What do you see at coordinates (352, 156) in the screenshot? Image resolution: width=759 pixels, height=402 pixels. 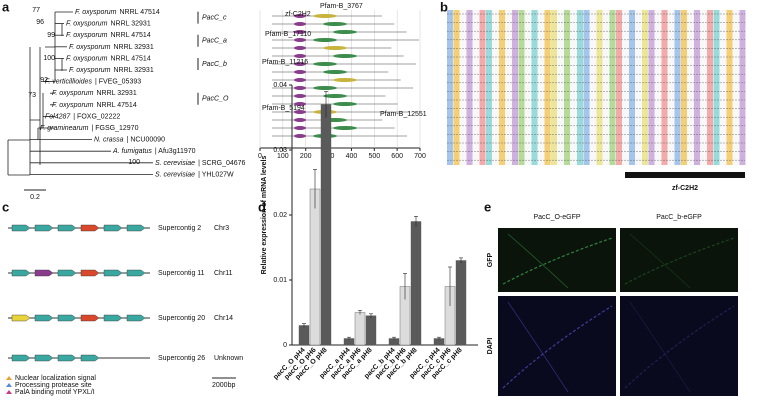 I see `tick-label: 400` at bounding box center [352, 156].